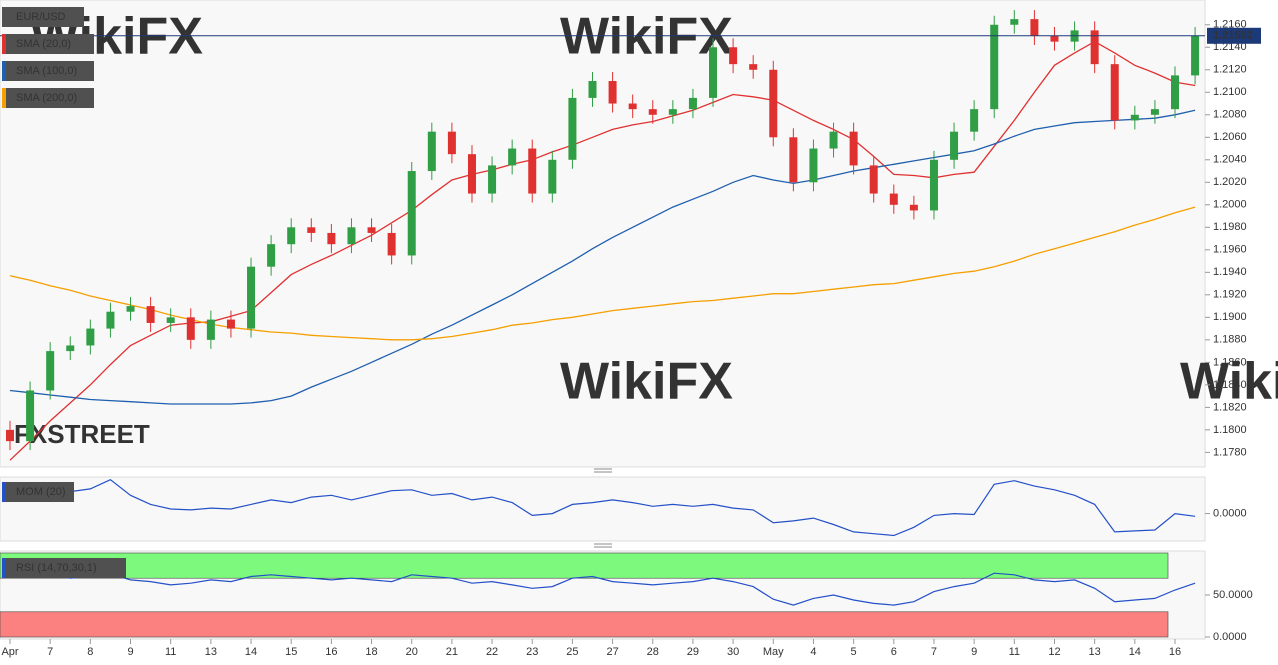 The image size is (1278, 665). What do you see at coordinates (974, 652) in the screenshot?
I see `x-tick-label: 9` at bounding box center [974, 652].